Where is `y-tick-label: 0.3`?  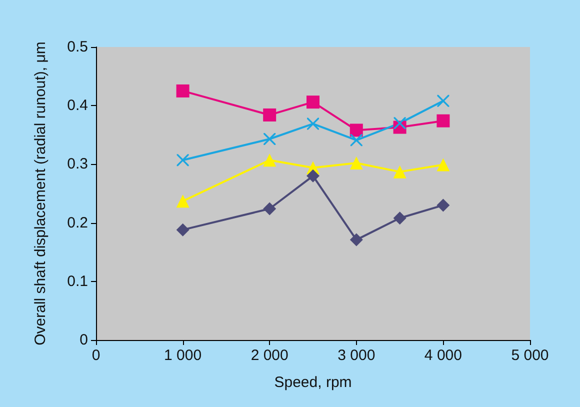 y-tick-label: 0.3 is located at coordinates (77, 164).